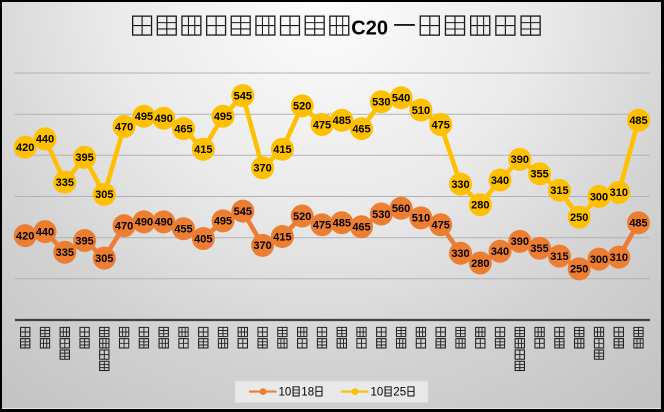  Describe the element at coordinates (401, 209) in the screenshot. I see `svg-text: 560` at that location.